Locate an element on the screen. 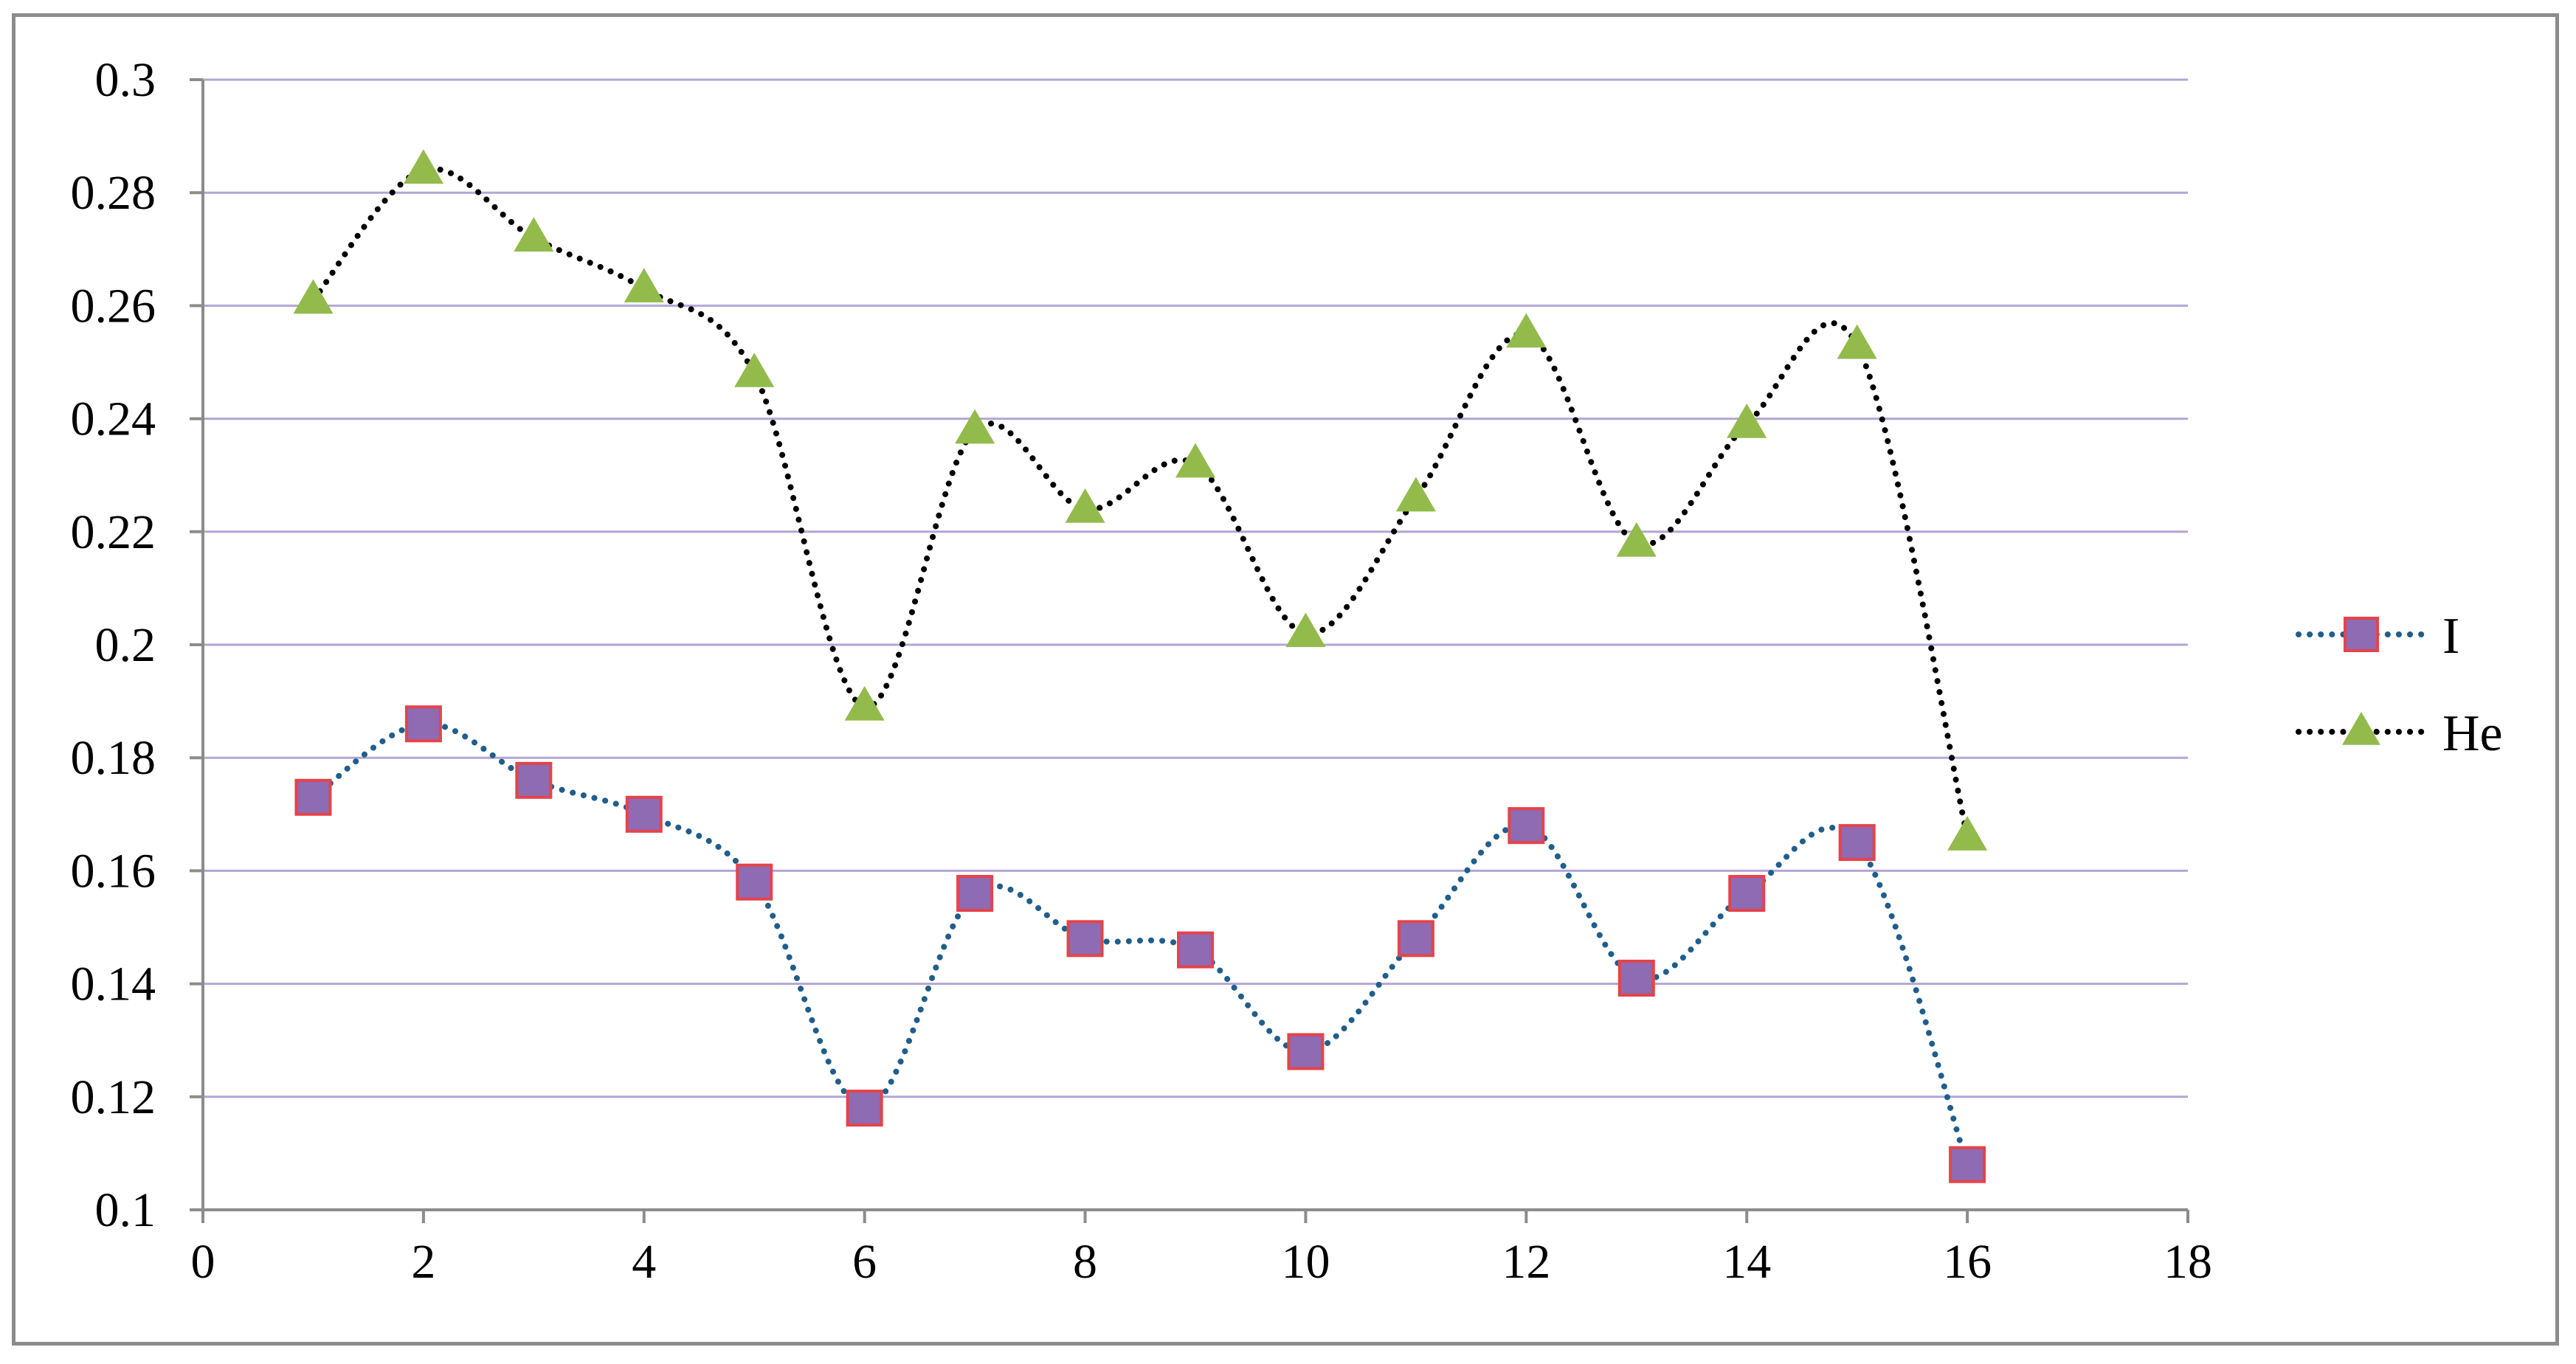 The height and width of the screenshot is (1364, 2576). x-tick-label-0: 0 is located at coordinates (203, 1262).